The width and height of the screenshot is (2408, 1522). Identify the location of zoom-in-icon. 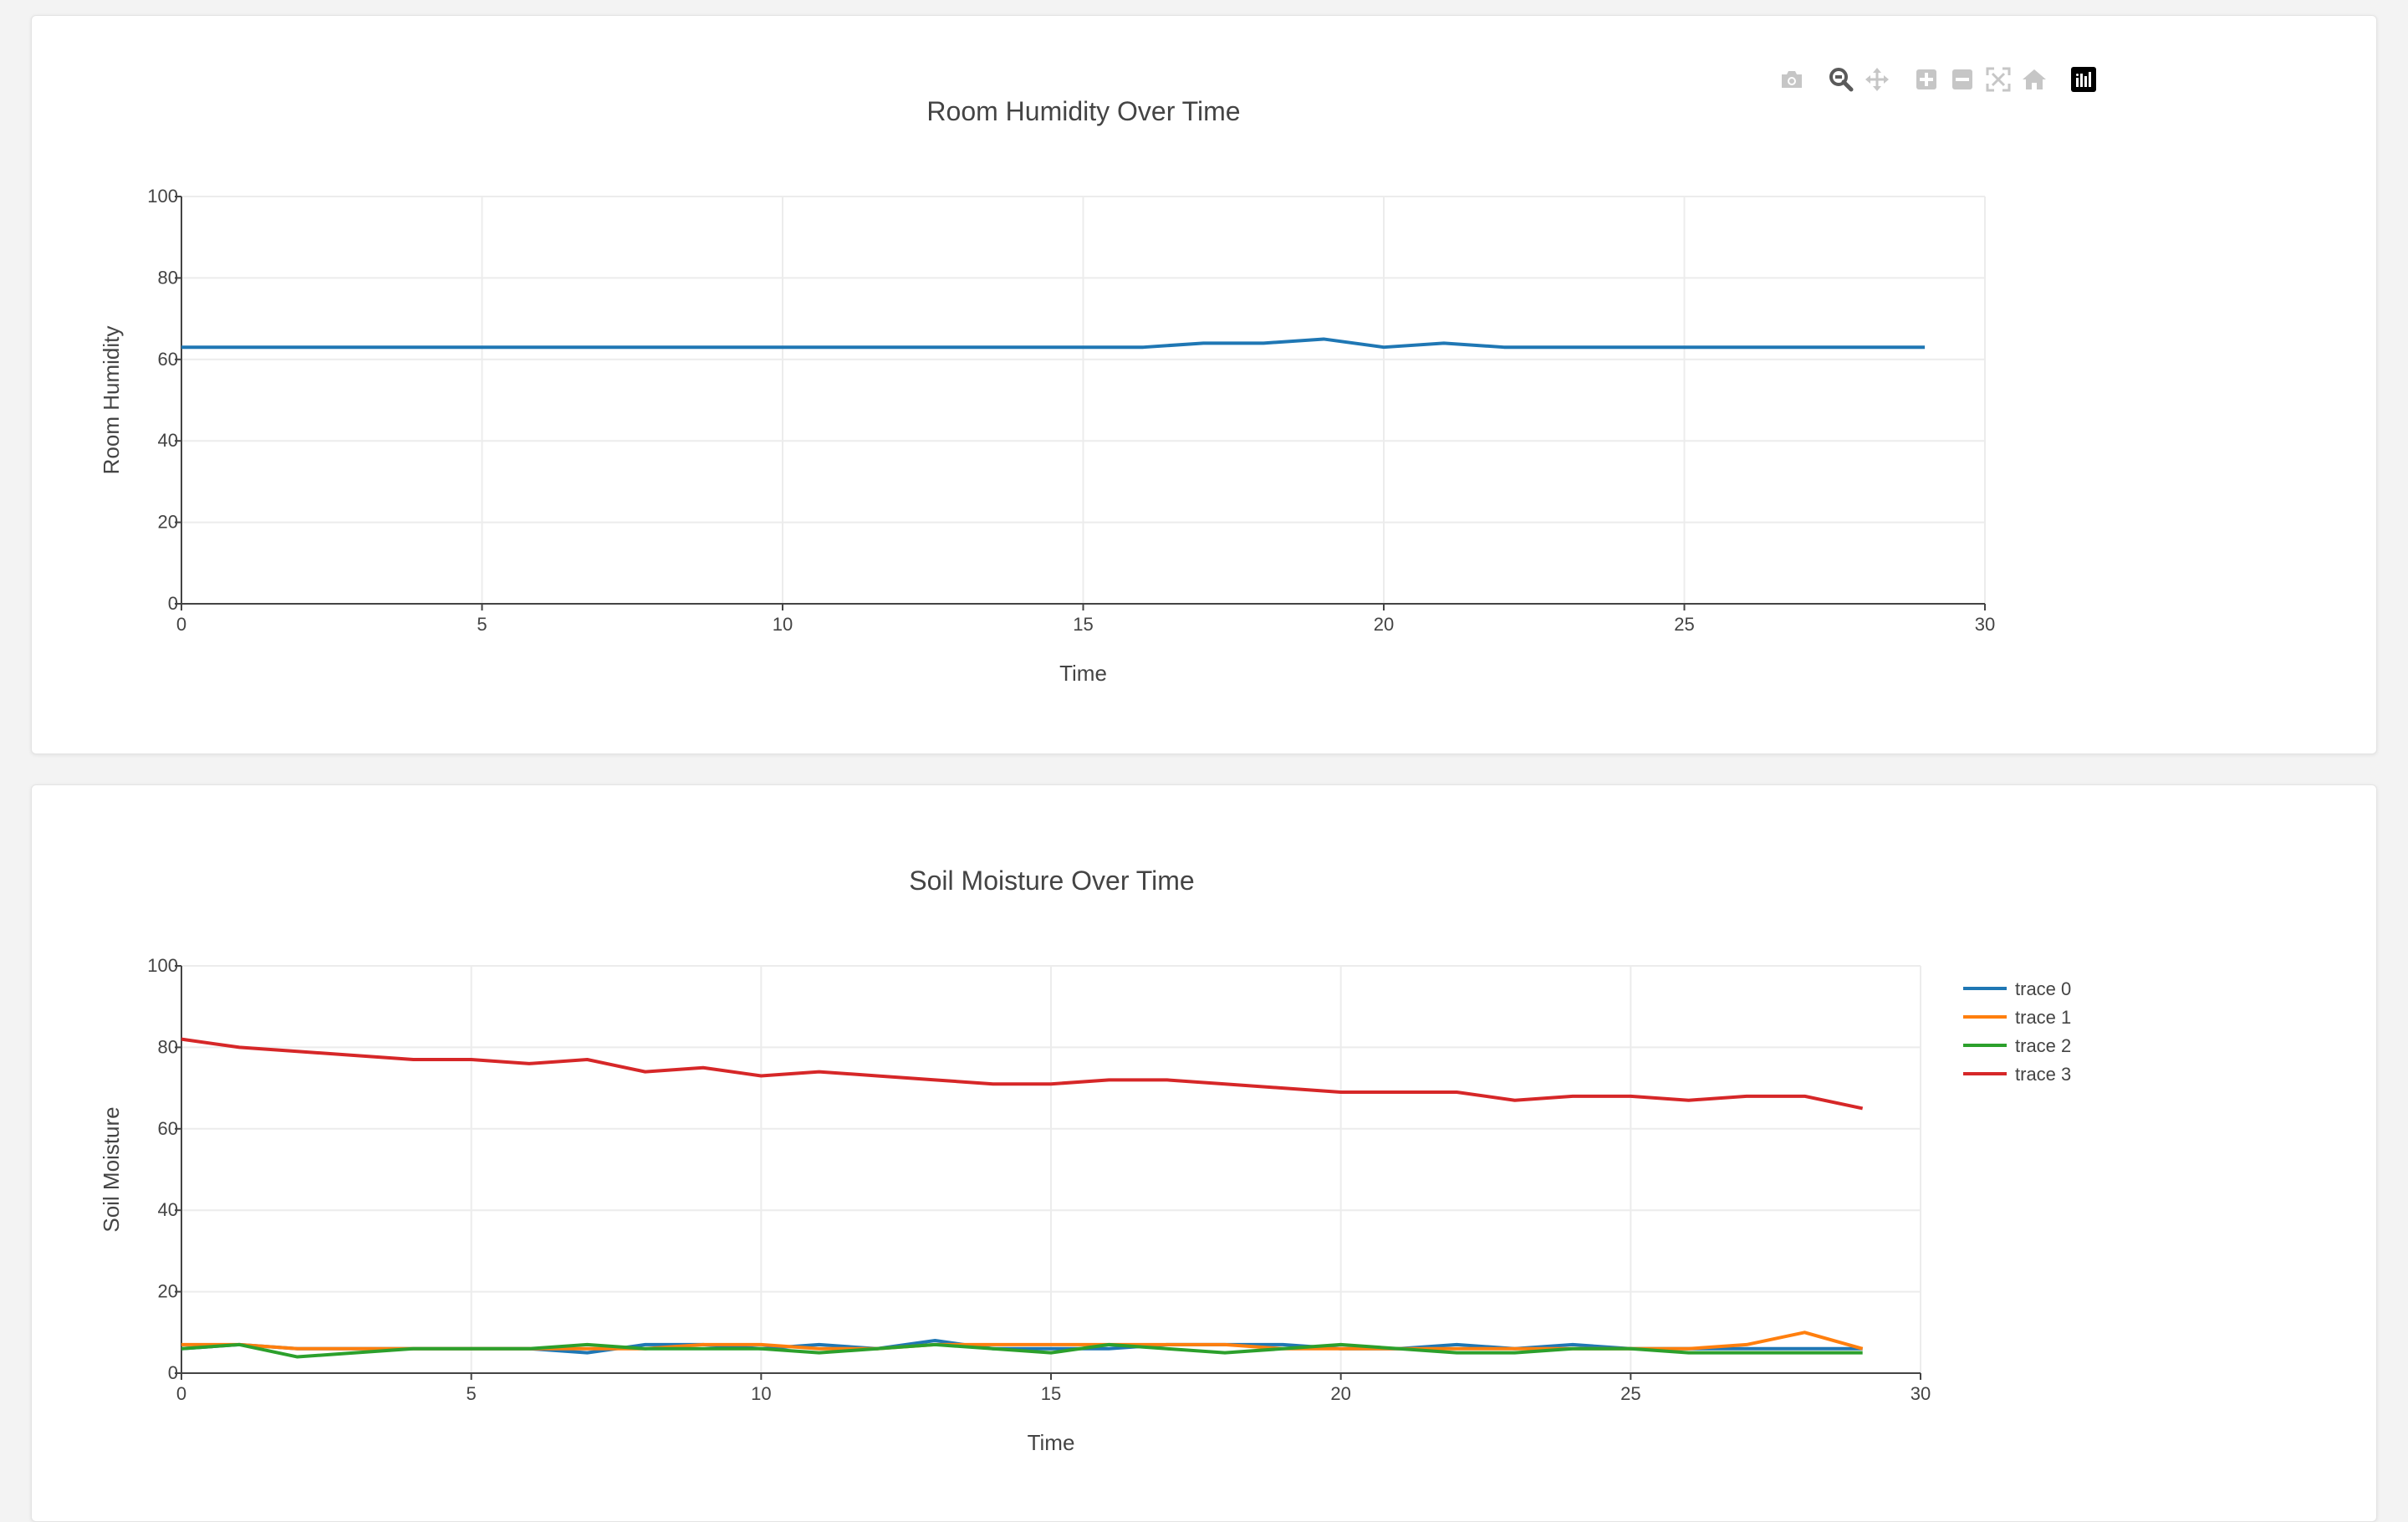
(1926, 79).